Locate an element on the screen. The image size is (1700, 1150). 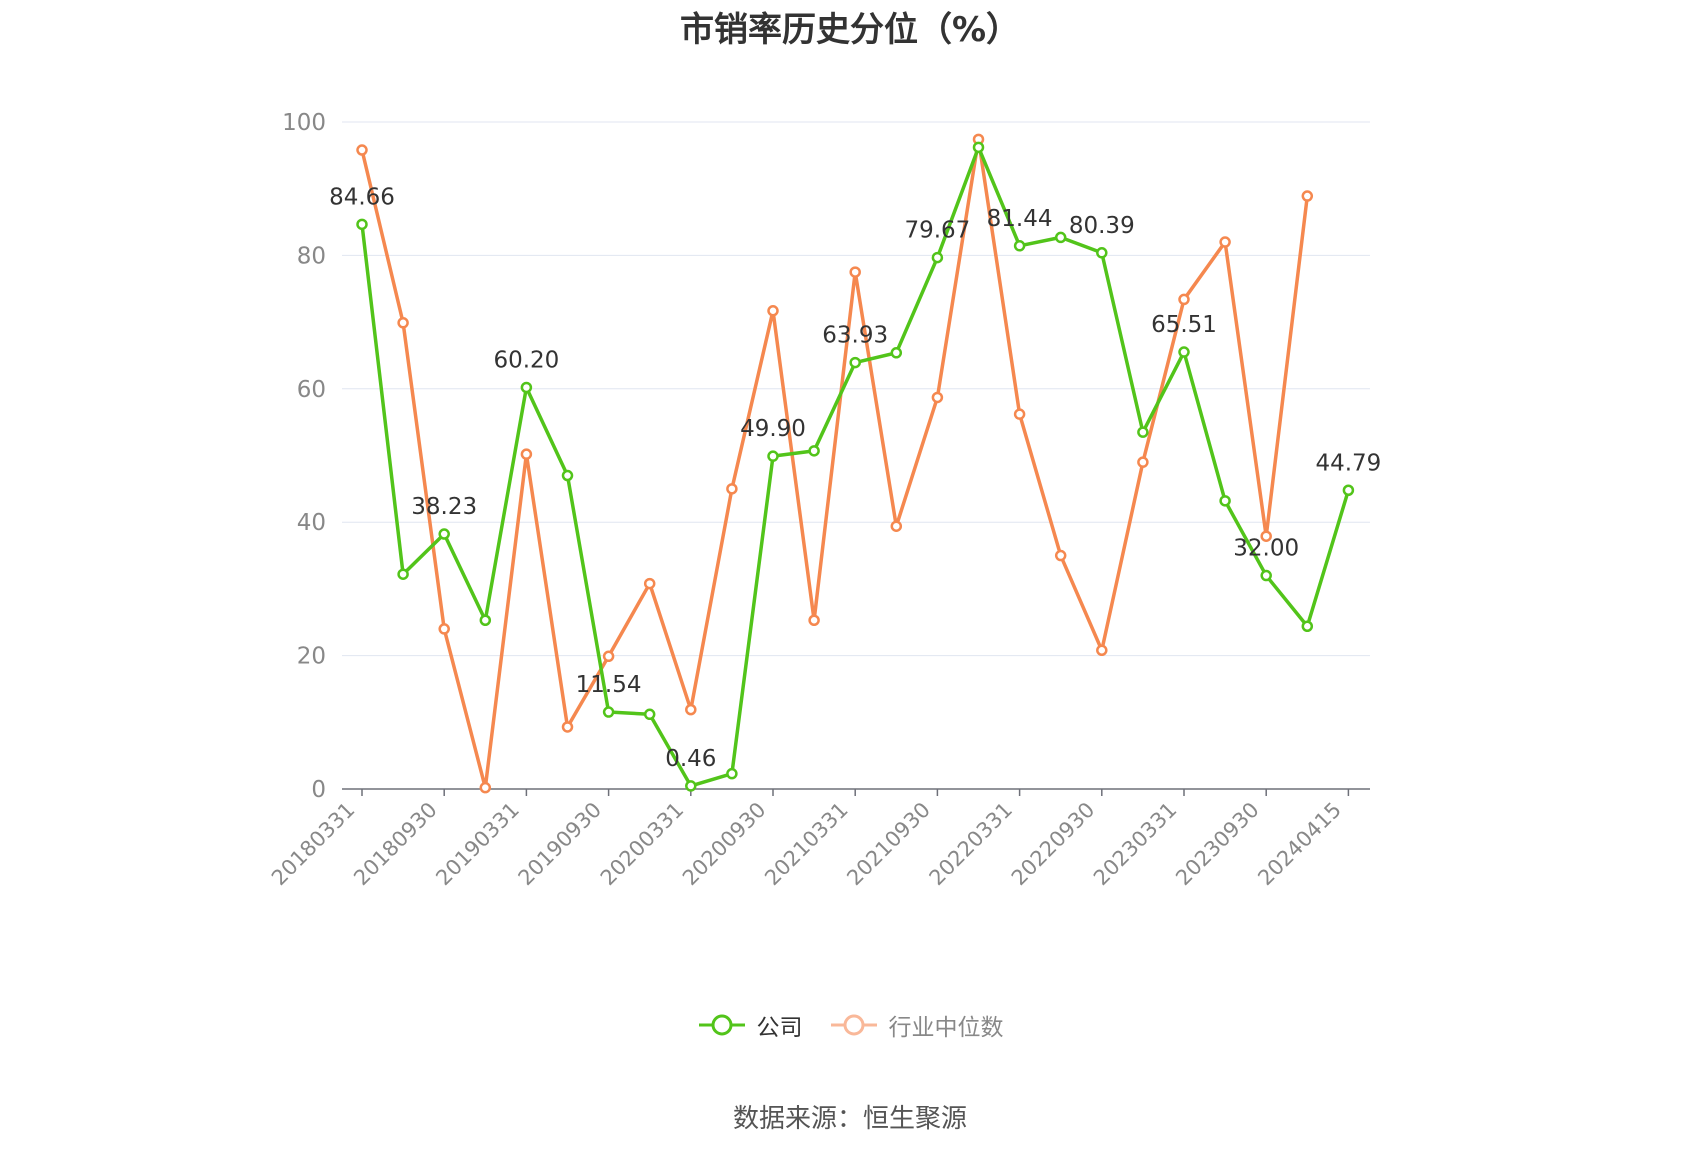
data-label: 0.46 is located at coordinates (690, 759).